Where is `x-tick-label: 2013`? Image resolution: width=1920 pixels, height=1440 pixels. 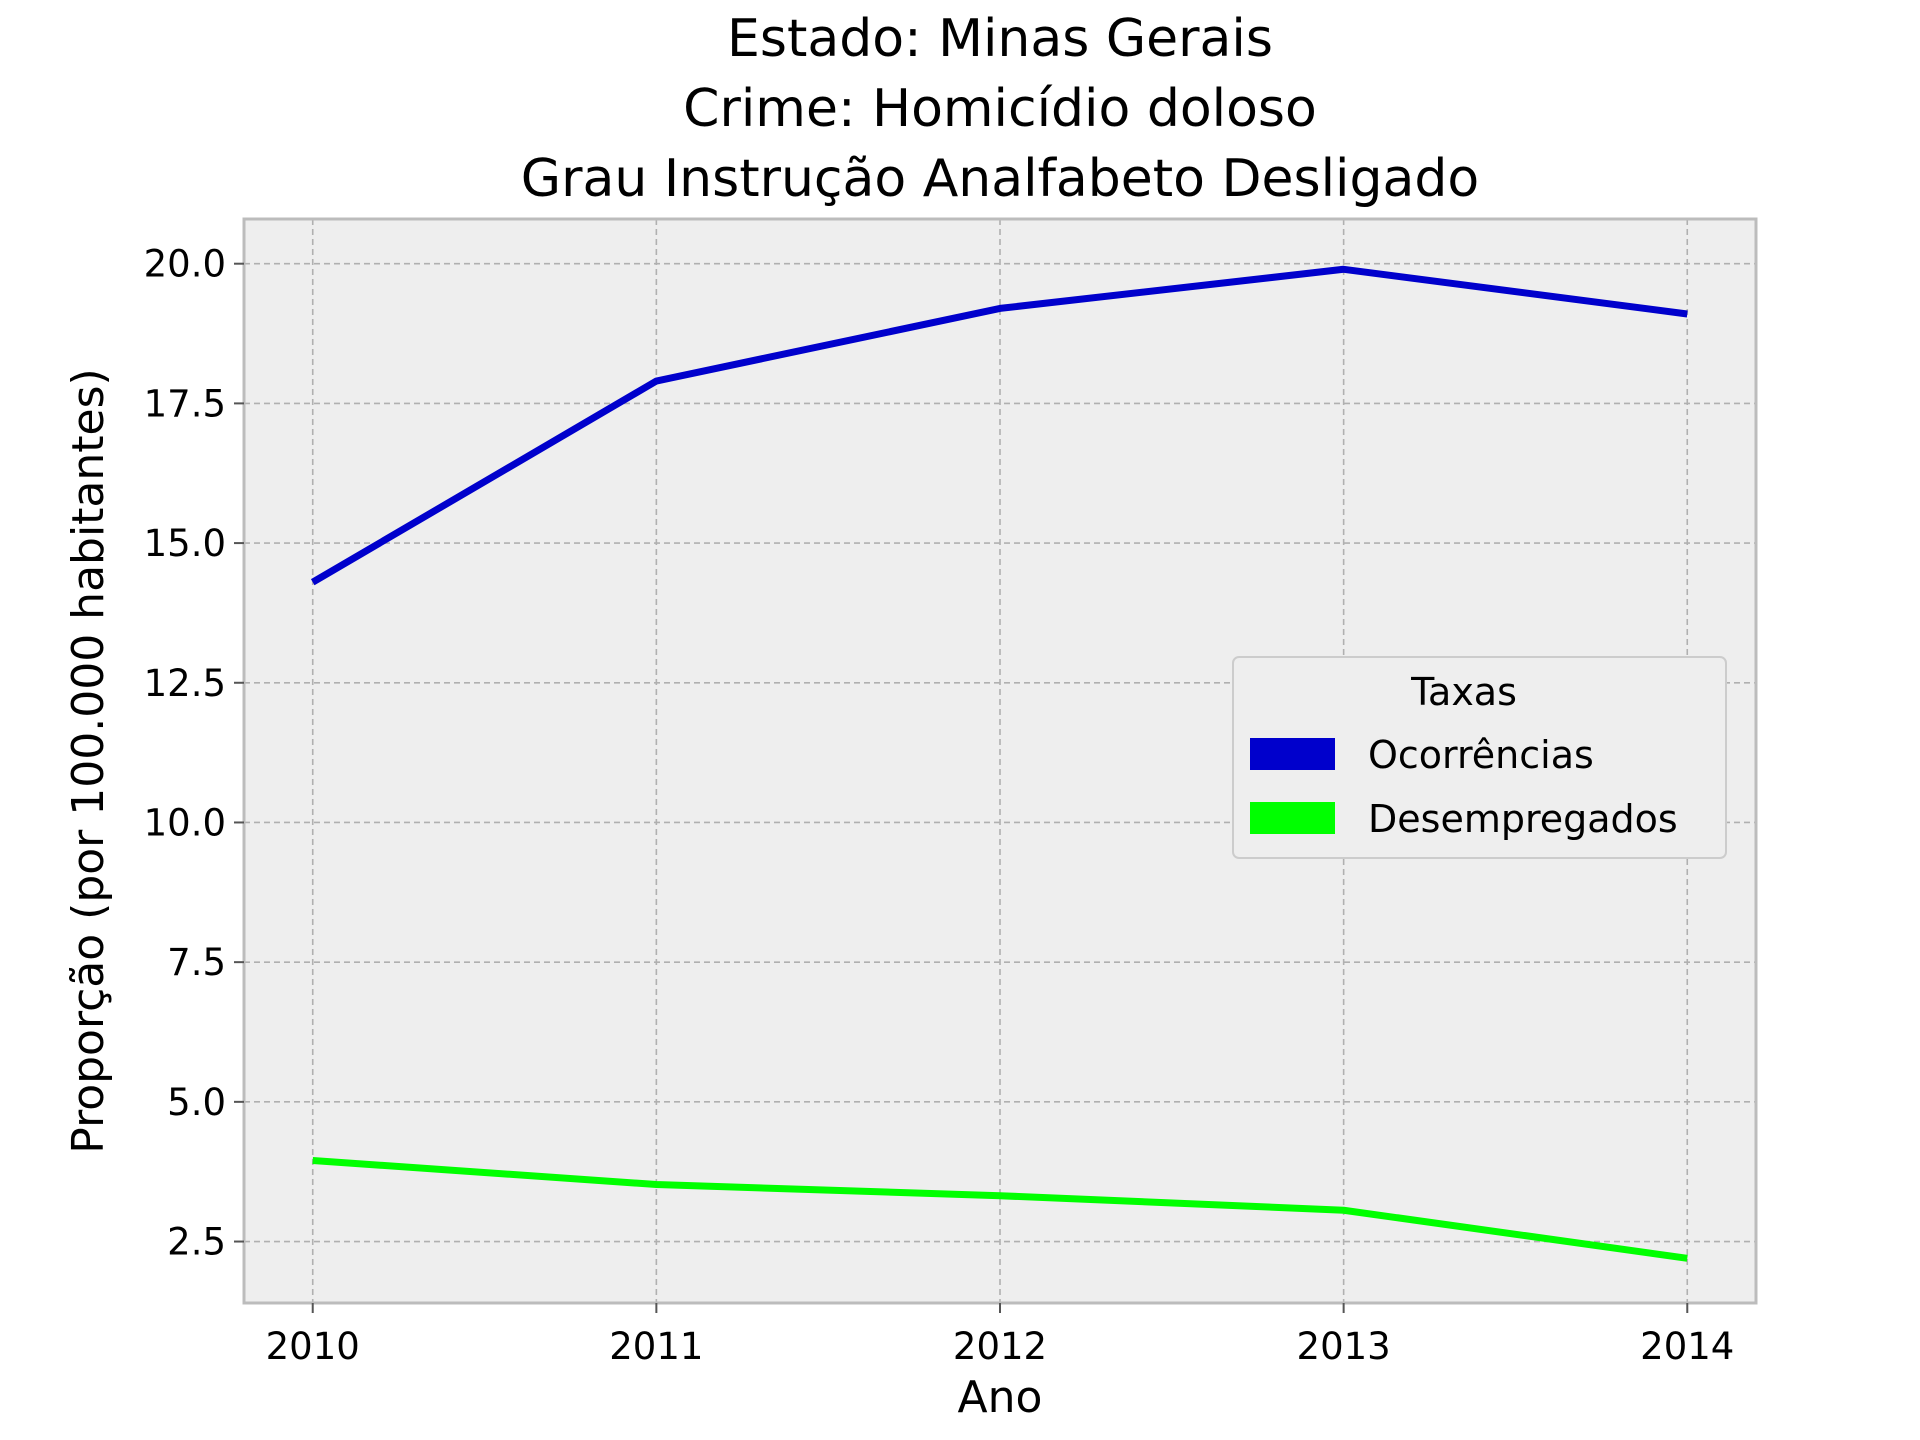
x-tick-label: 2013 is located at coordinates (1344, 1346).